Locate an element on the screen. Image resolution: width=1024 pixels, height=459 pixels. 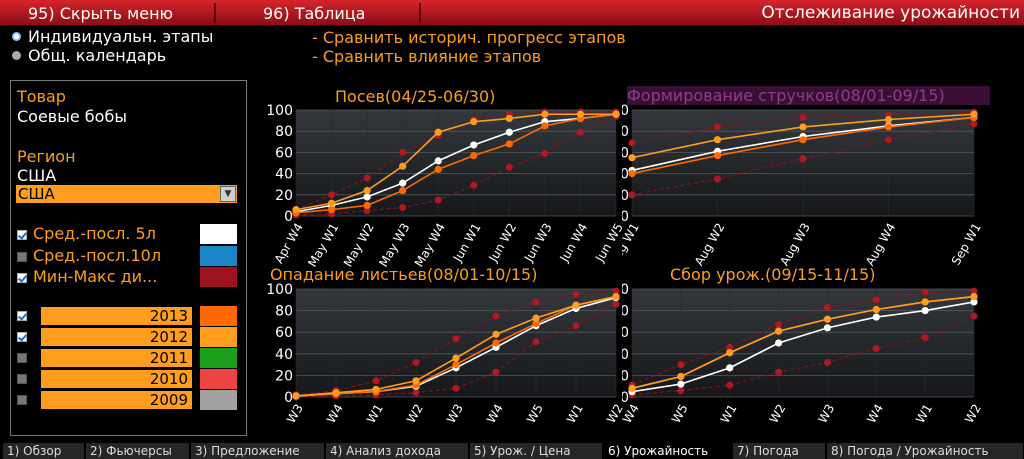
tab-supply: 3) Предложение is located at coordinates (258, 451).